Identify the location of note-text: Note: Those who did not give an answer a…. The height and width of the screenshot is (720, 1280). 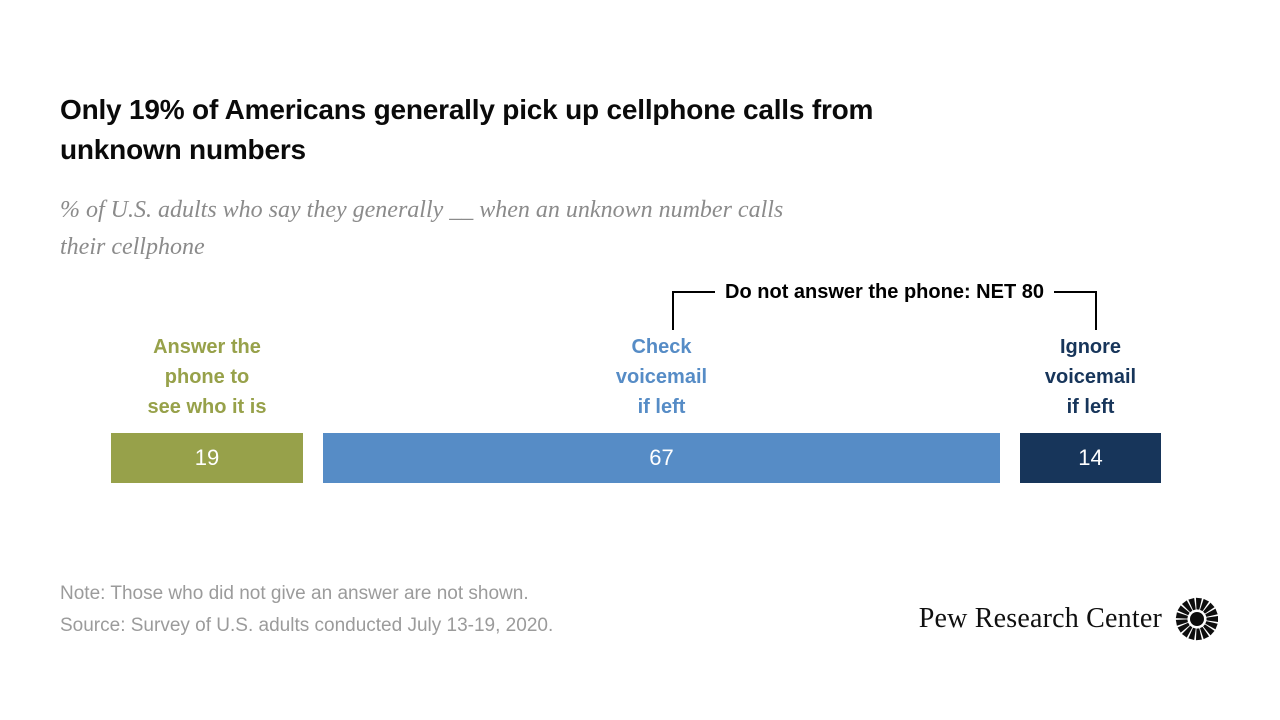
(294, 593).